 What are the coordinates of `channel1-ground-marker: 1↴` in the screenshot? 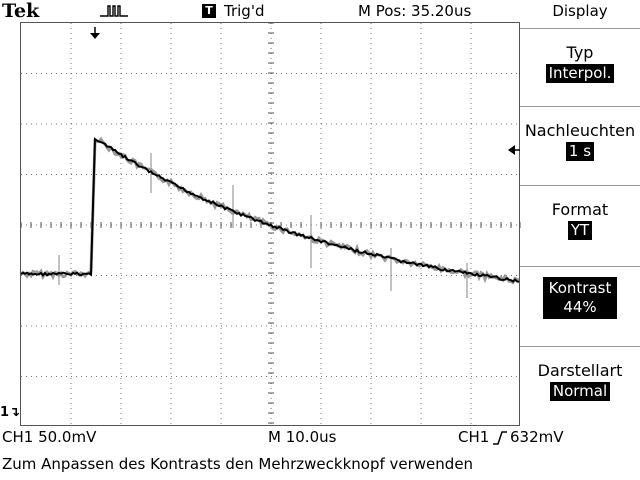 It's located at (10, 412).